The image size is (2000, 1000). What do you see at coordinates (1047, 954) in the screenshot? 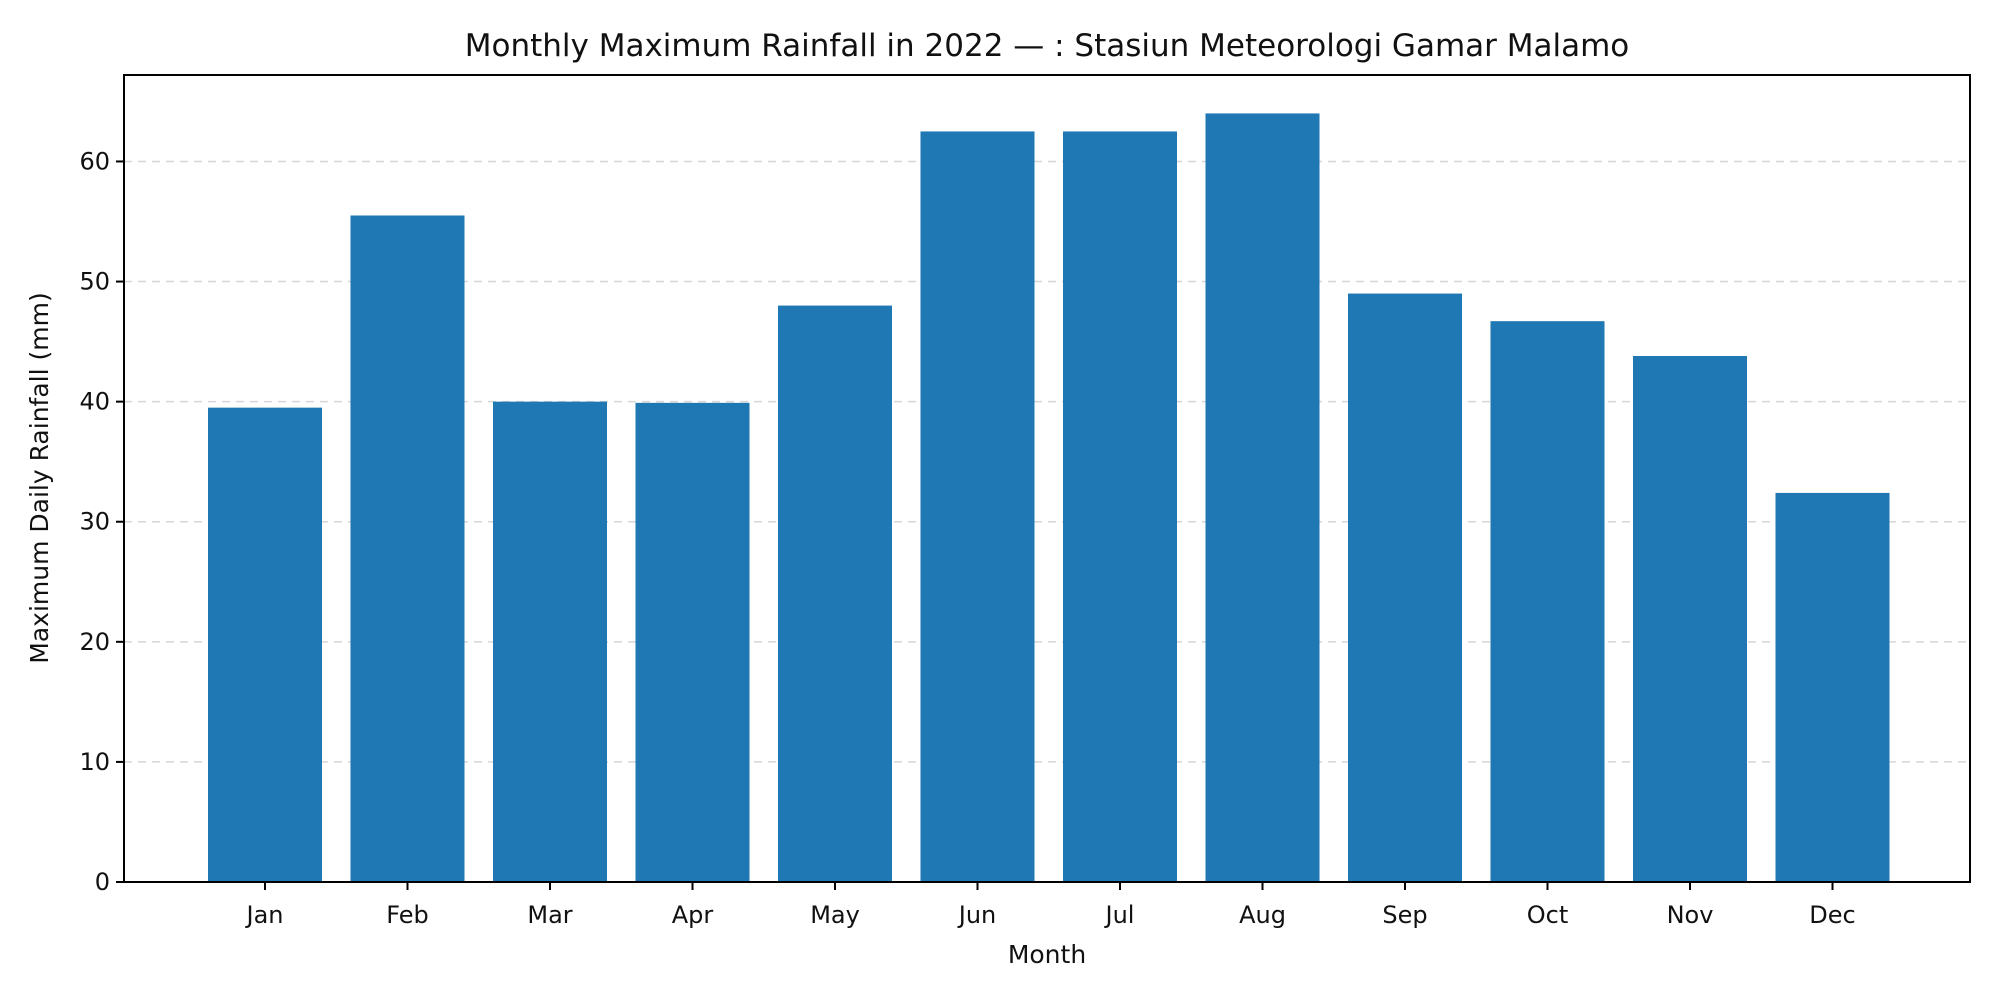
I see `x-axis-label: Month` at bounding box center [1047, 954].